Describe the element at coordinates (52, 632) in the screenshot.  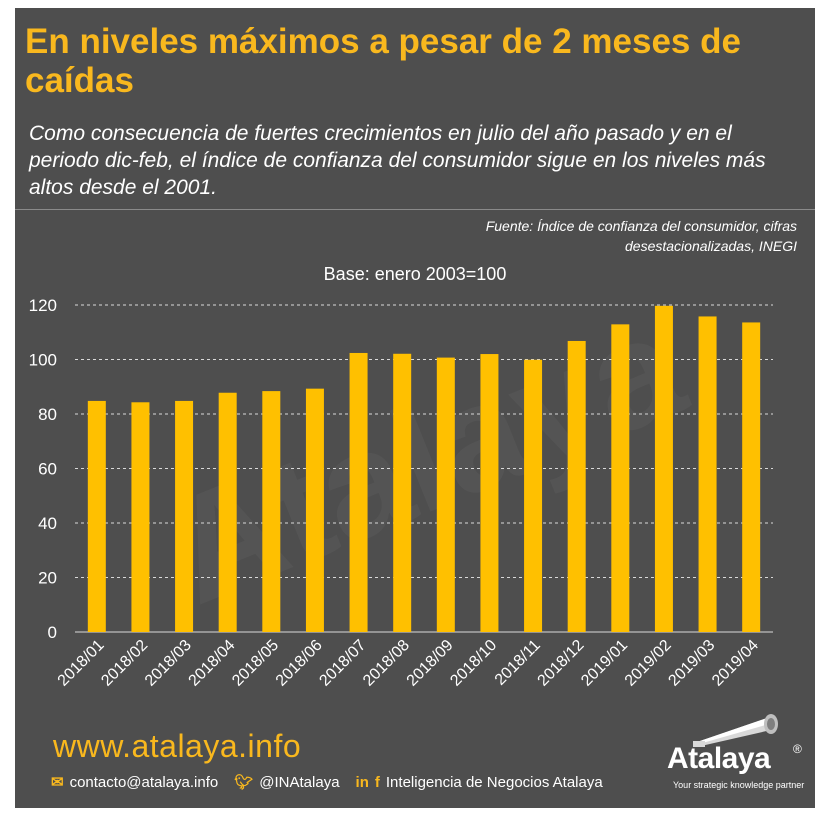
I see `y-tick-label: 0` at that location.